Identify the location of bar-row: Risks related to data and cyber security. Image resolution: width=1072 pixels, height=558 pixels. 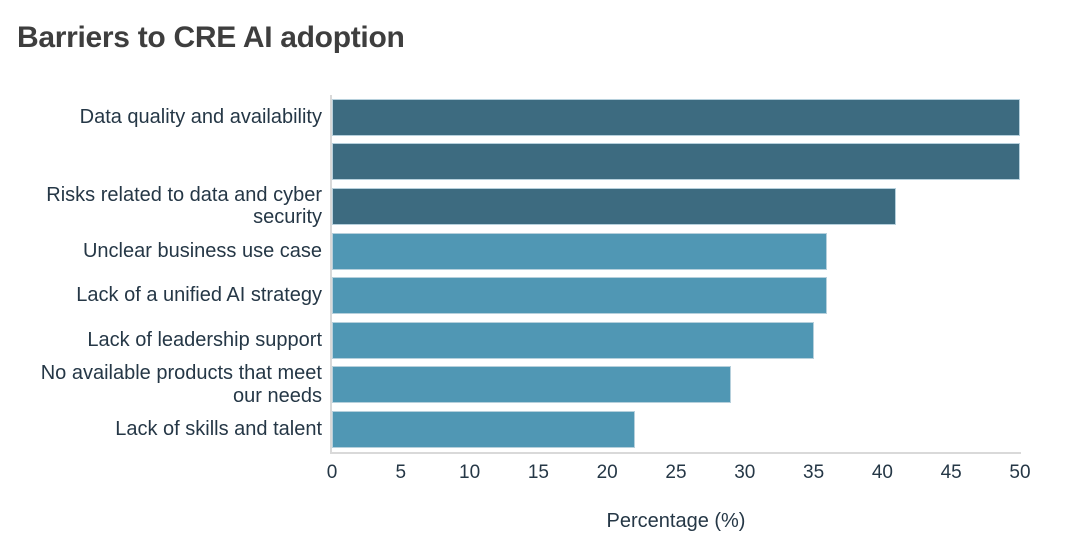
(510, 206).